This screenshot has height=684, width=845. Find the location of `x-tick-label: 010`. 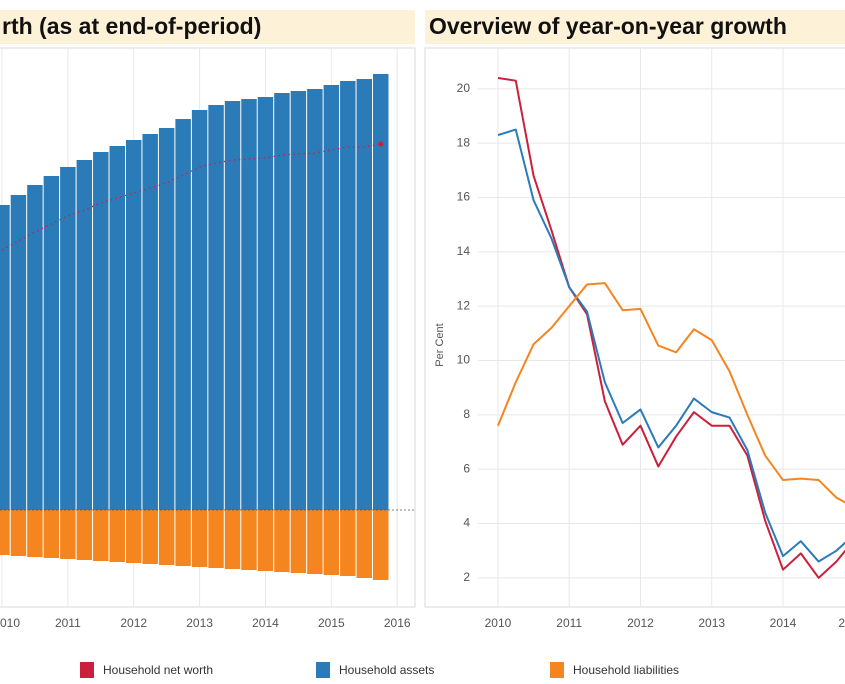

x-tick-label: 010 is located at coordinates (10, 623).